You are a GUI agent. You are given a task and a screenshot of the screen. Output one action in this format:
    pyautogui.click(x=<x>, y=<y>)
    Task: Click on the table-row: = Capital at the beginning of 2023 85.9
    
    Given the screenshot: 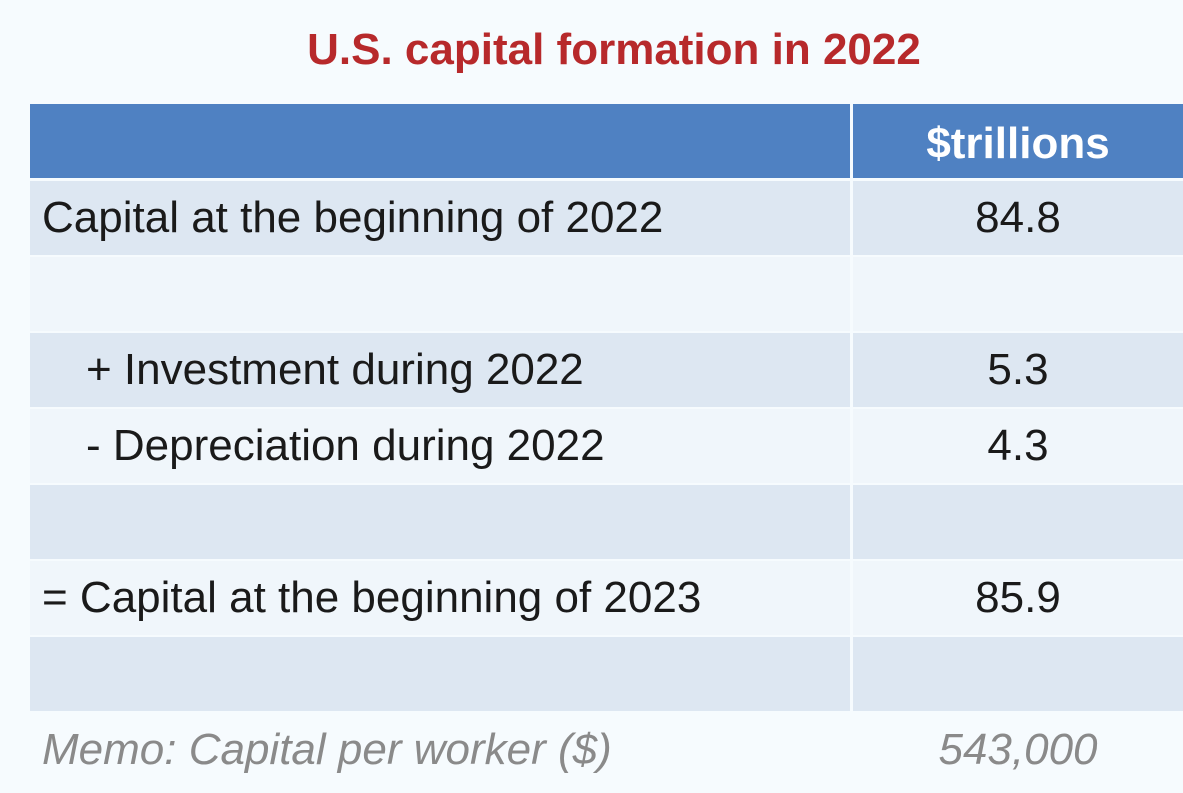 What is the action you would take?
    pyautogui.click(x=606, y=598)
    